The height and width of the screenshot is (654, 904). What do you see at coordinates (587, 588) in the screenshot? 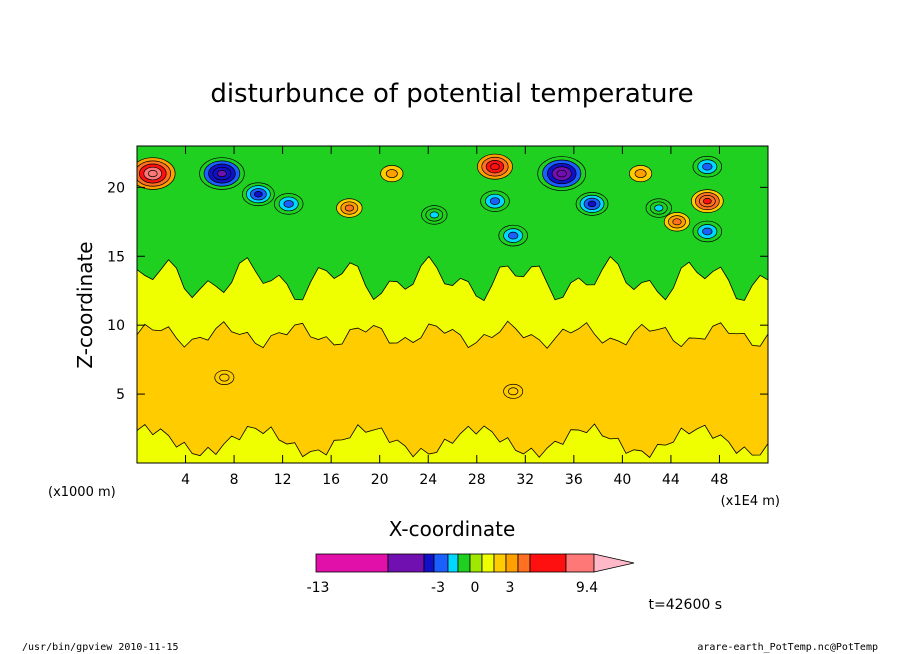
I see `colorbar-label: 9.4` at bounding box center [587, 588].